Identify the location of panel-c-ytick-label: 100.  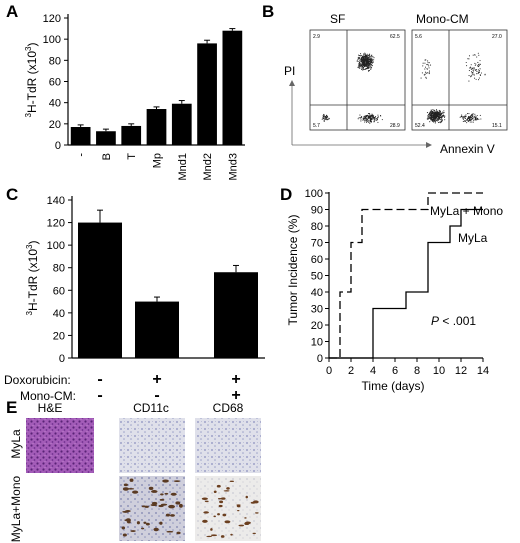
(56, 246).